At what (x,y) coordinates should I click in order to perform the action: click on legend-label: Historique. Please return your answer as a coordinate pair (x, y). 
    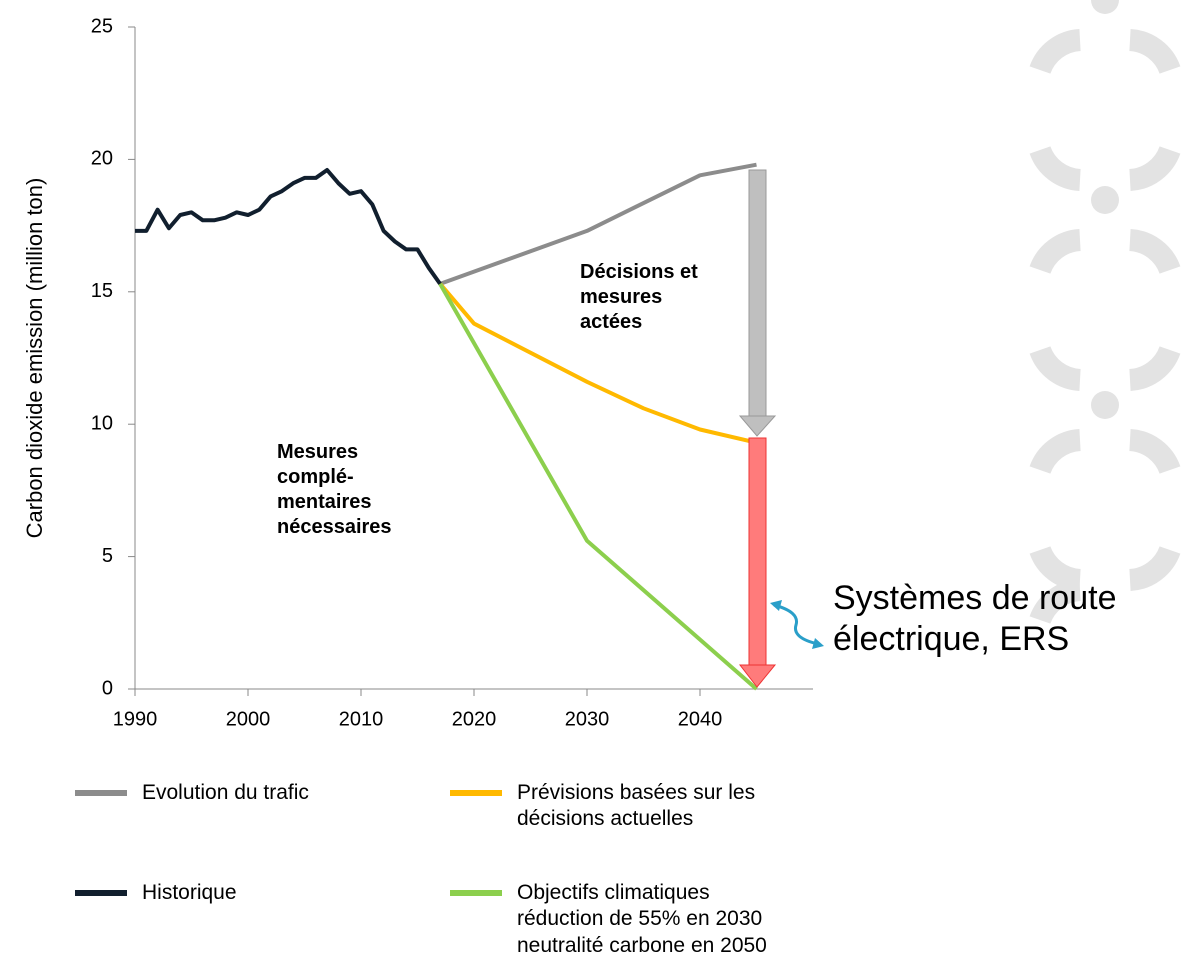
    Looking at the image, I should click on (189, 892).